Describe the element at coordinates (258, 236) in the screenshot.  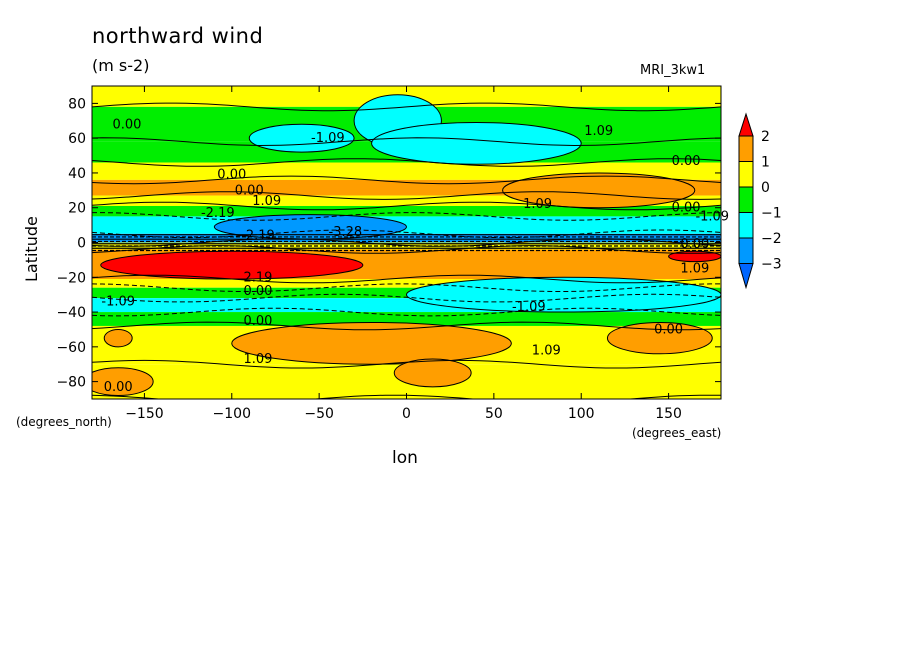
I see `contour-label-12: -2.19` at that location.